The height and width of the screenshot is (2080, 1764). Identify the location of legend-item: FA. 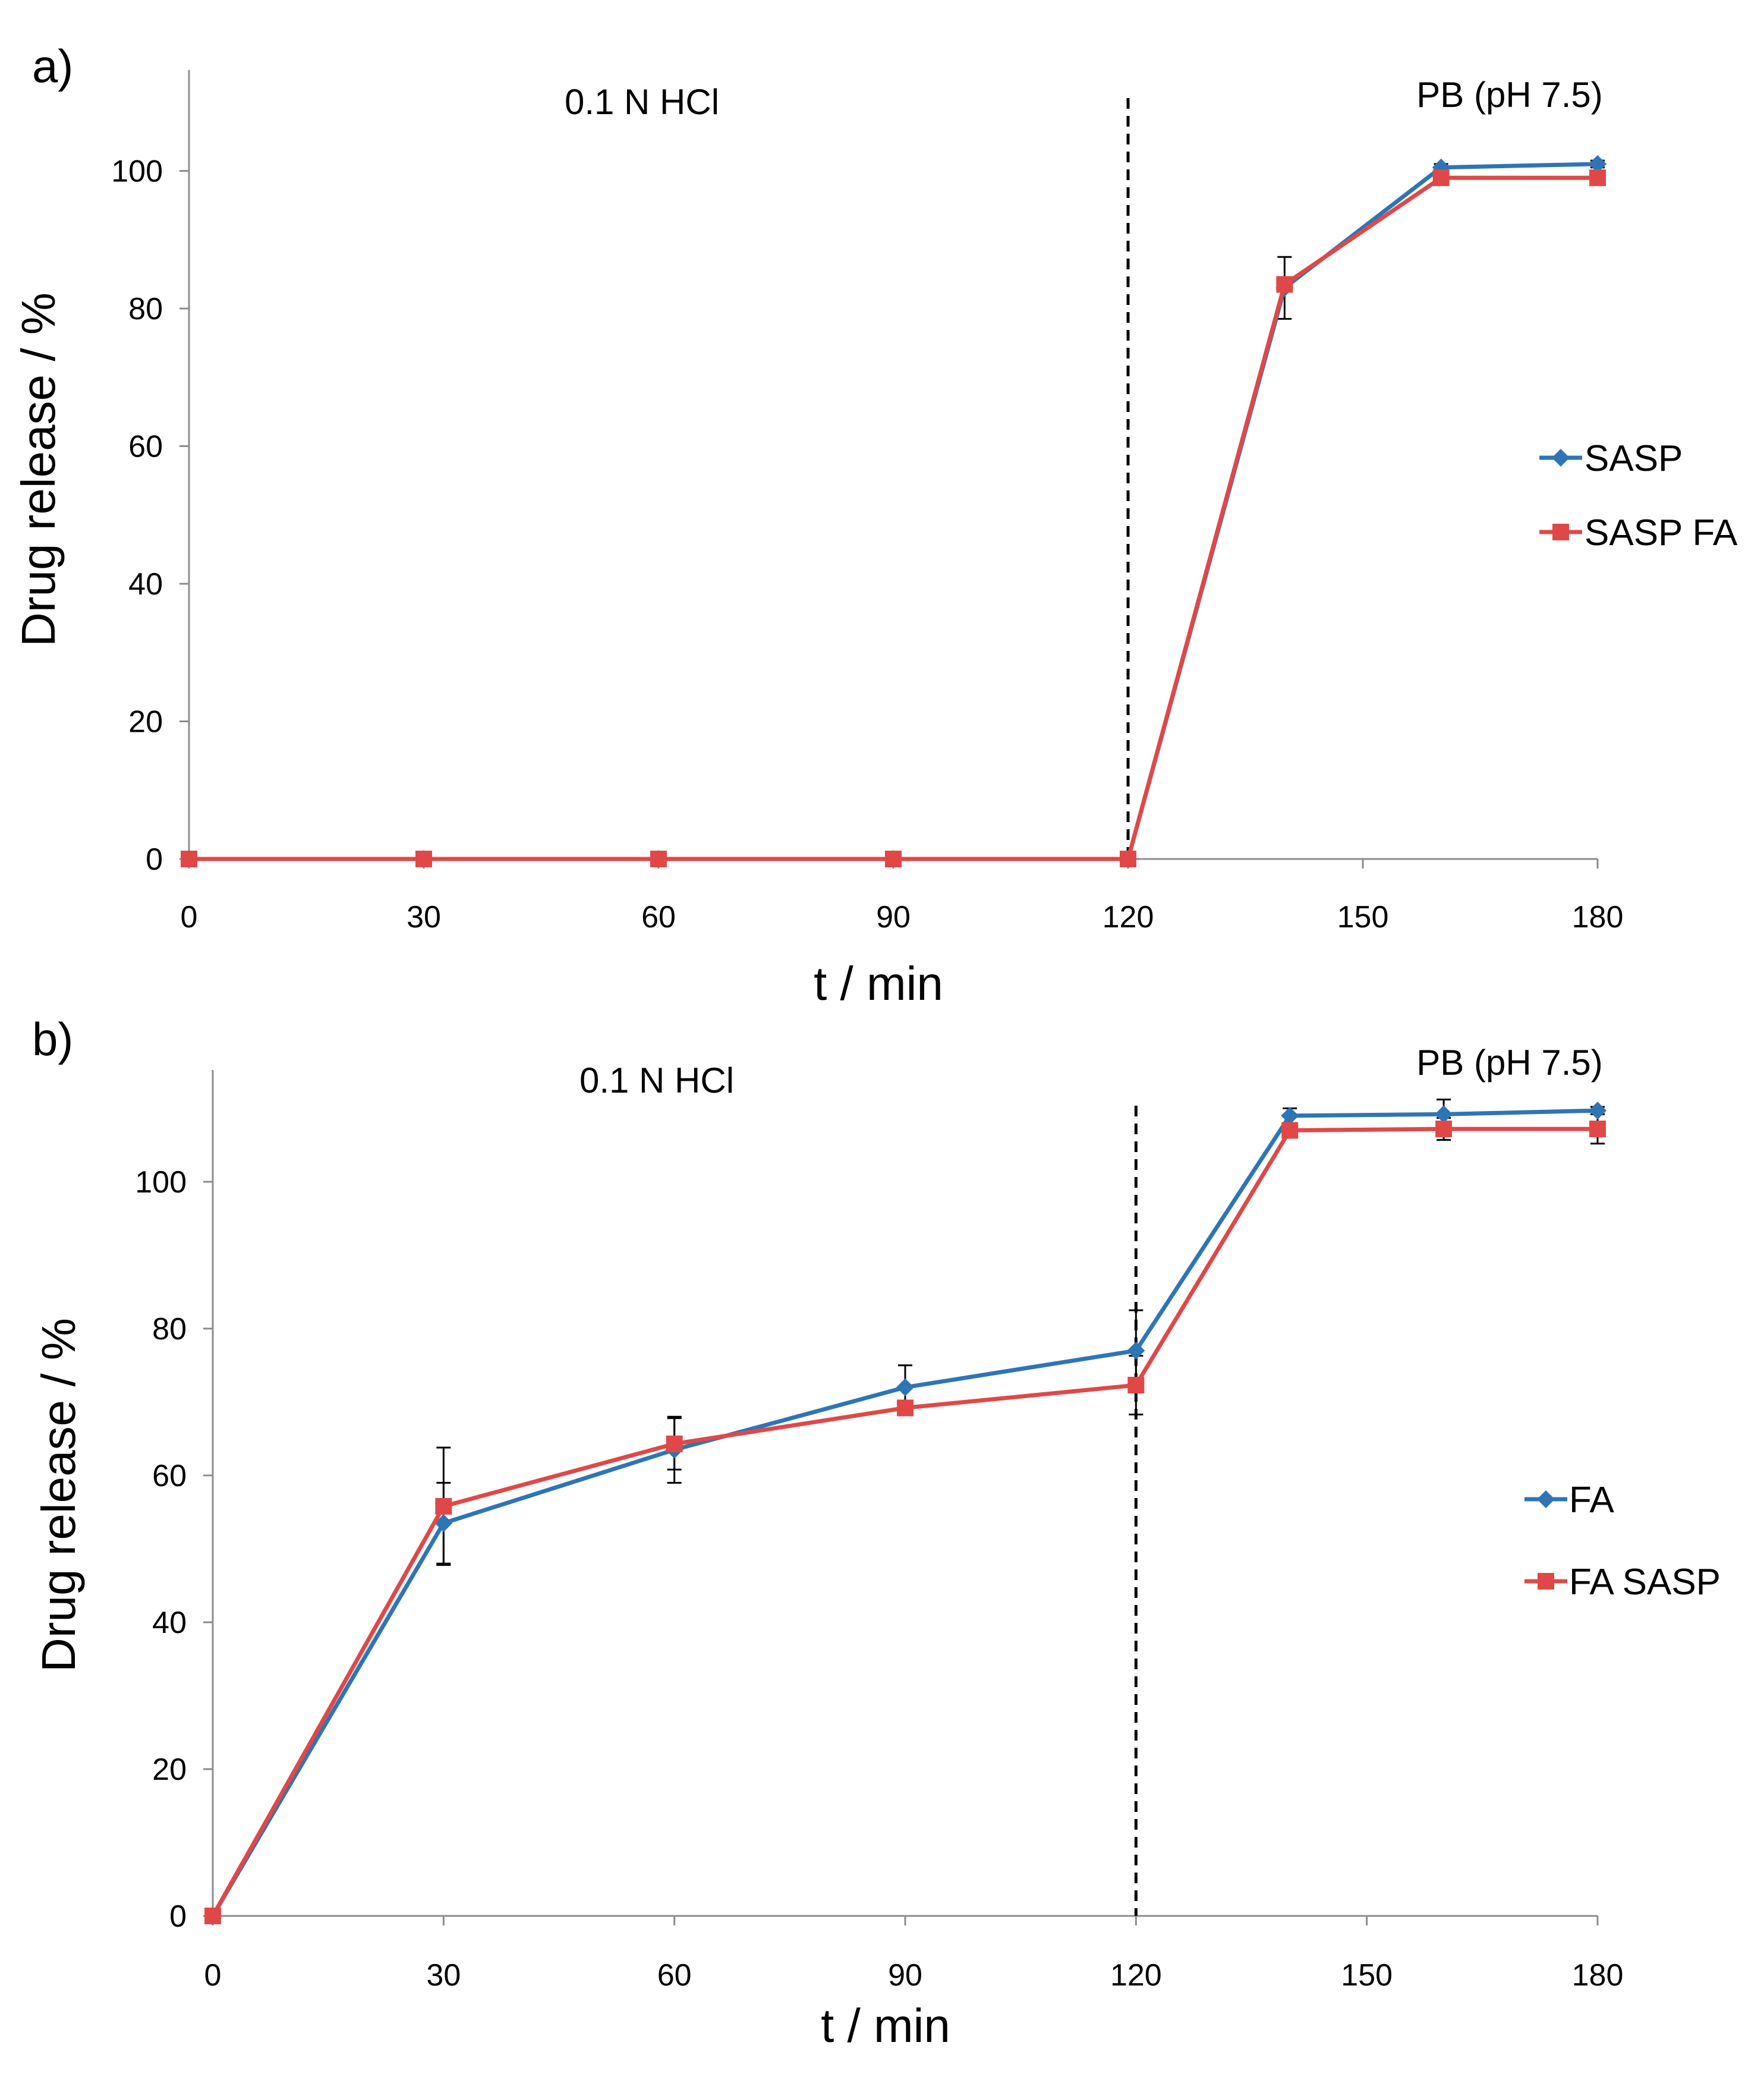
(1569, 1500).